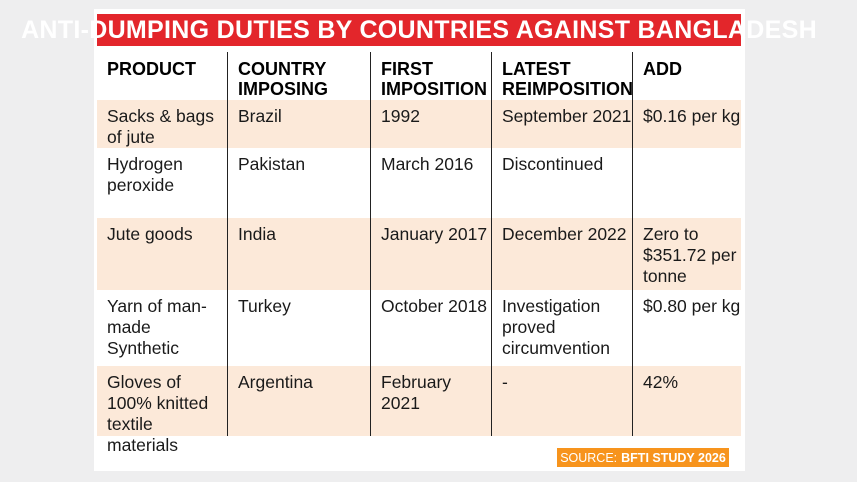  Describe the element at coordinates (298, 183) in the screenshot. I see `cell-country: Pakistan` at that location.